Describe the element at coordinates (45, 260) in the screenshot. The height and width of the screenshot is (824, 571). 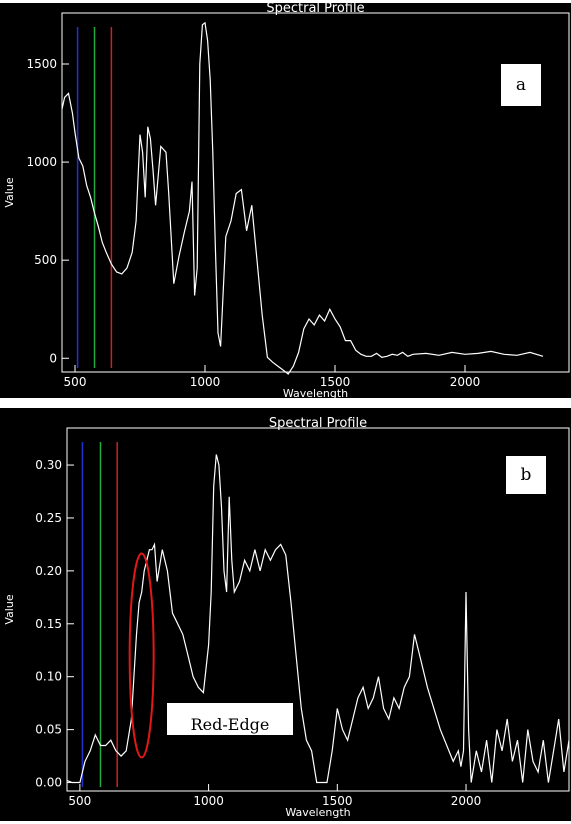
I see `y-tick-label: 500` at that location.